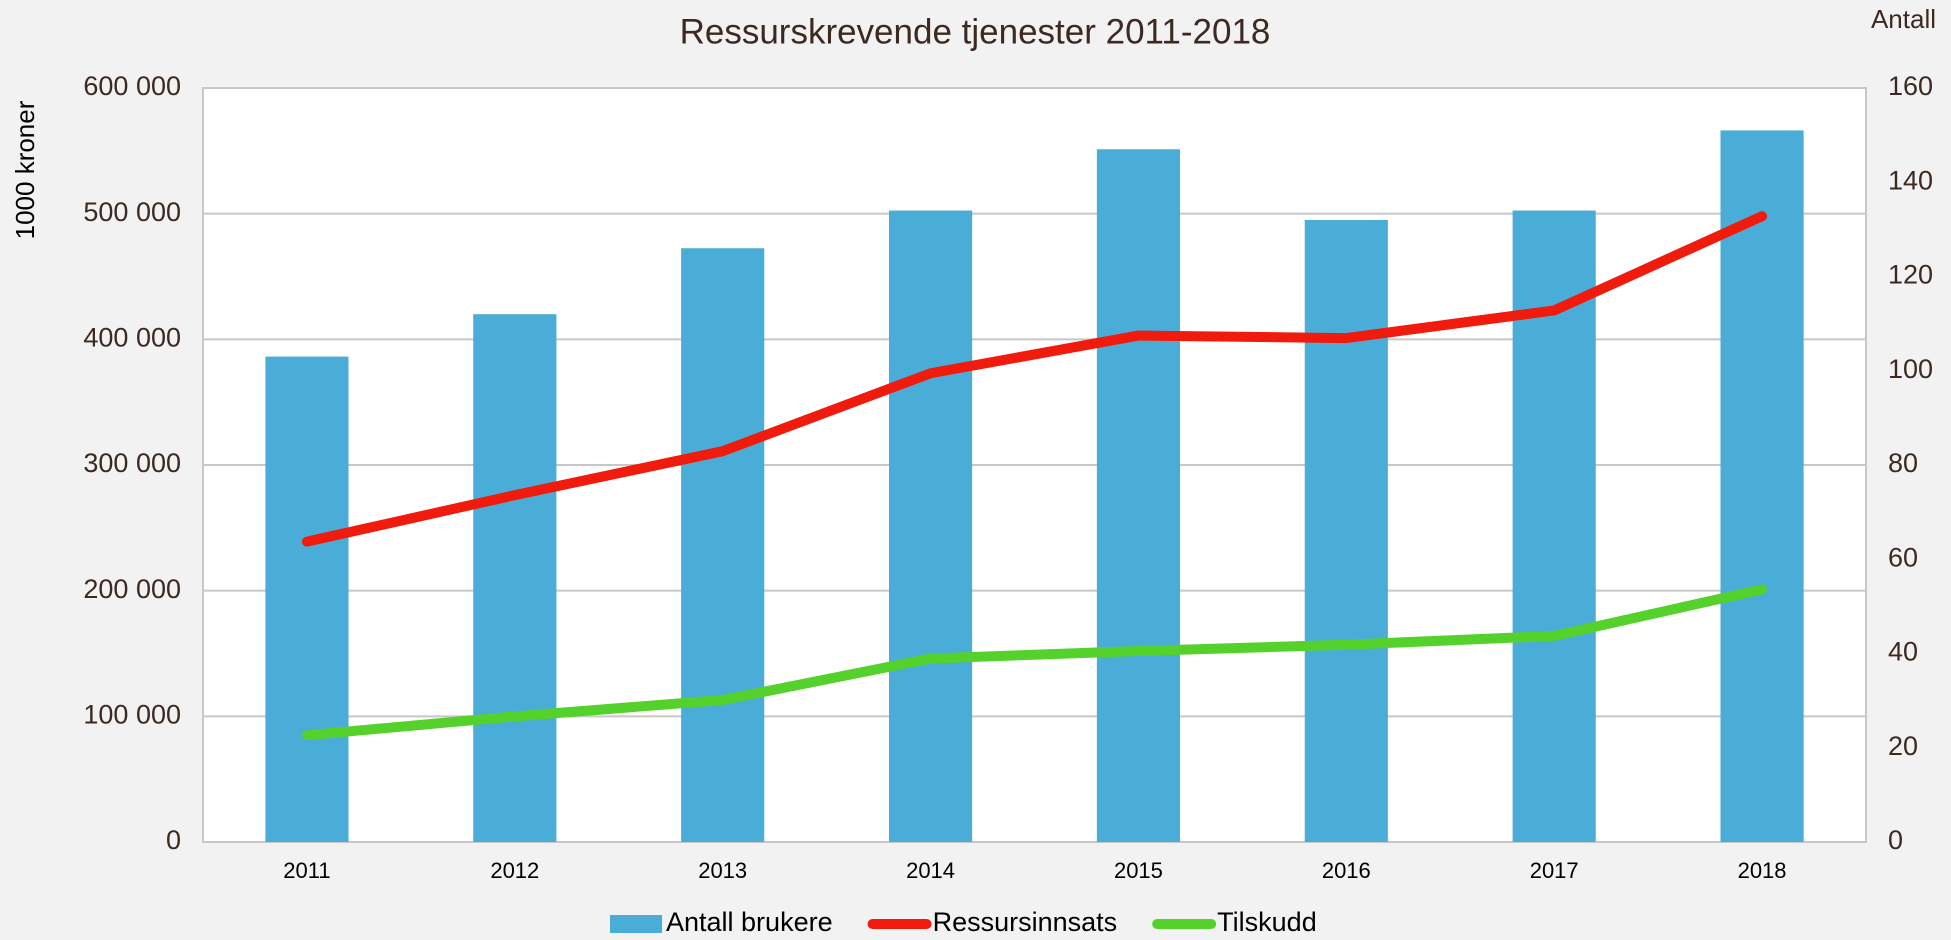  What do you see at coordinates (1346, 870) in the screenshot?
I see `x-tick-label: 2016` at bounding box center [1346, 870].